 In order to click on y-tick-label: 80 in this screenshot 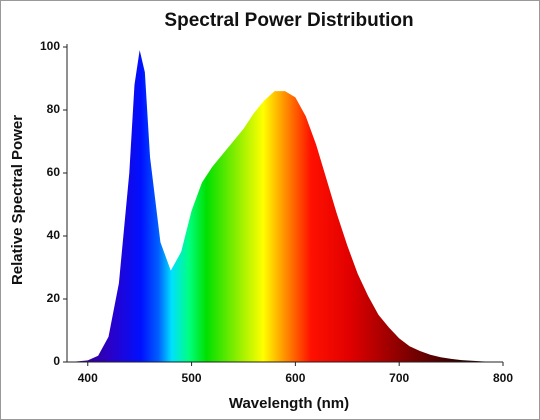, I will do `click(54, 109)`.